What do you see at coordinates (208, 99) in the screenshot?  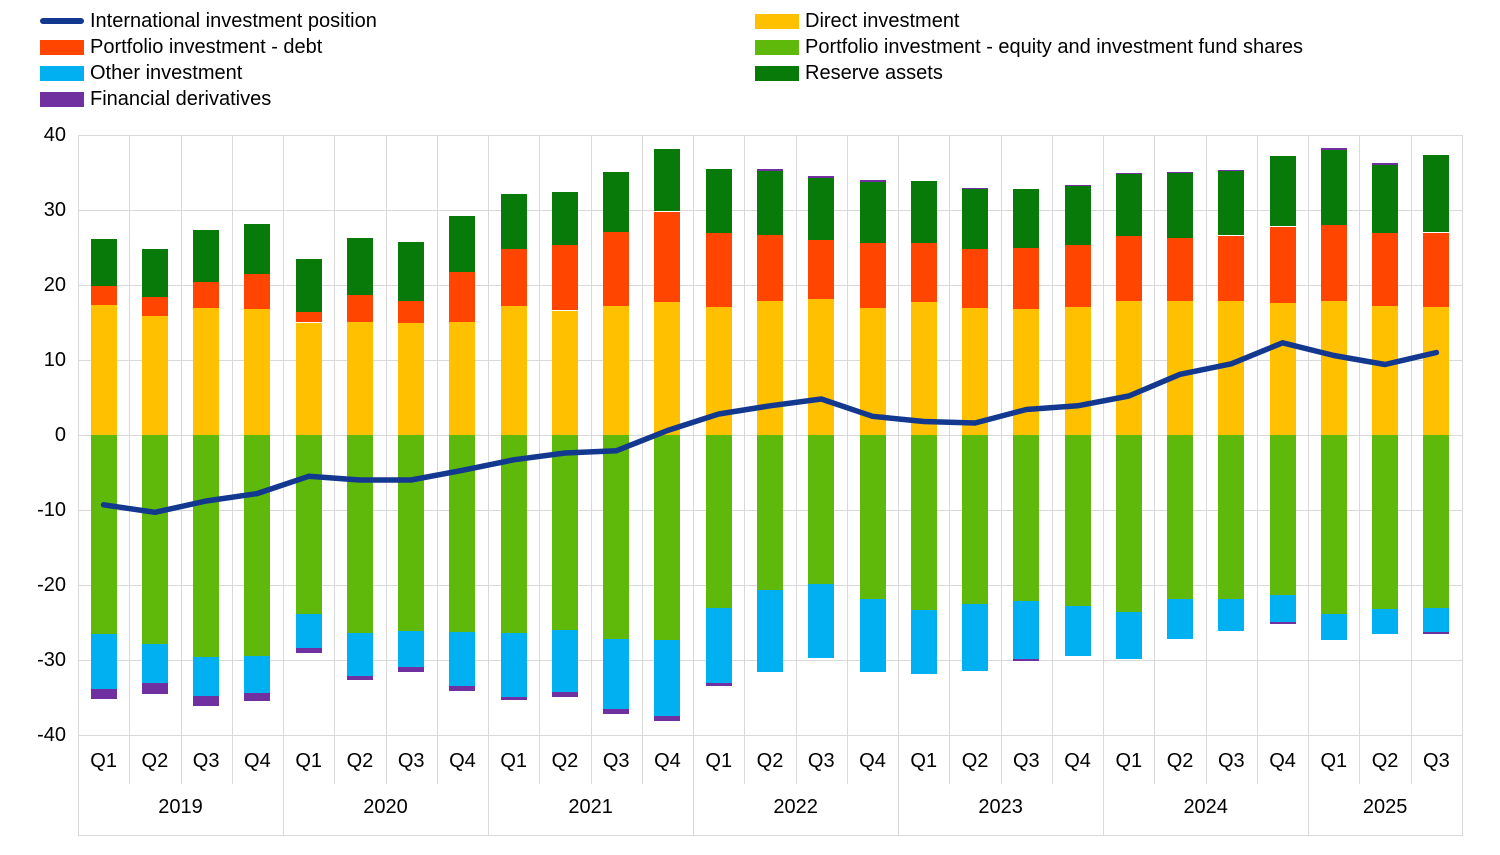 I see `legend-item: Financial derivatives` at bounding box center [208, 99].